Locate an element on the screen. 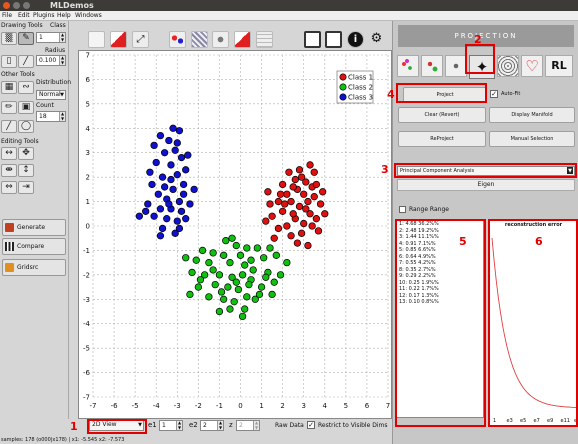  slash-tool-icon: ╱ is located at coordinates (9, 126).